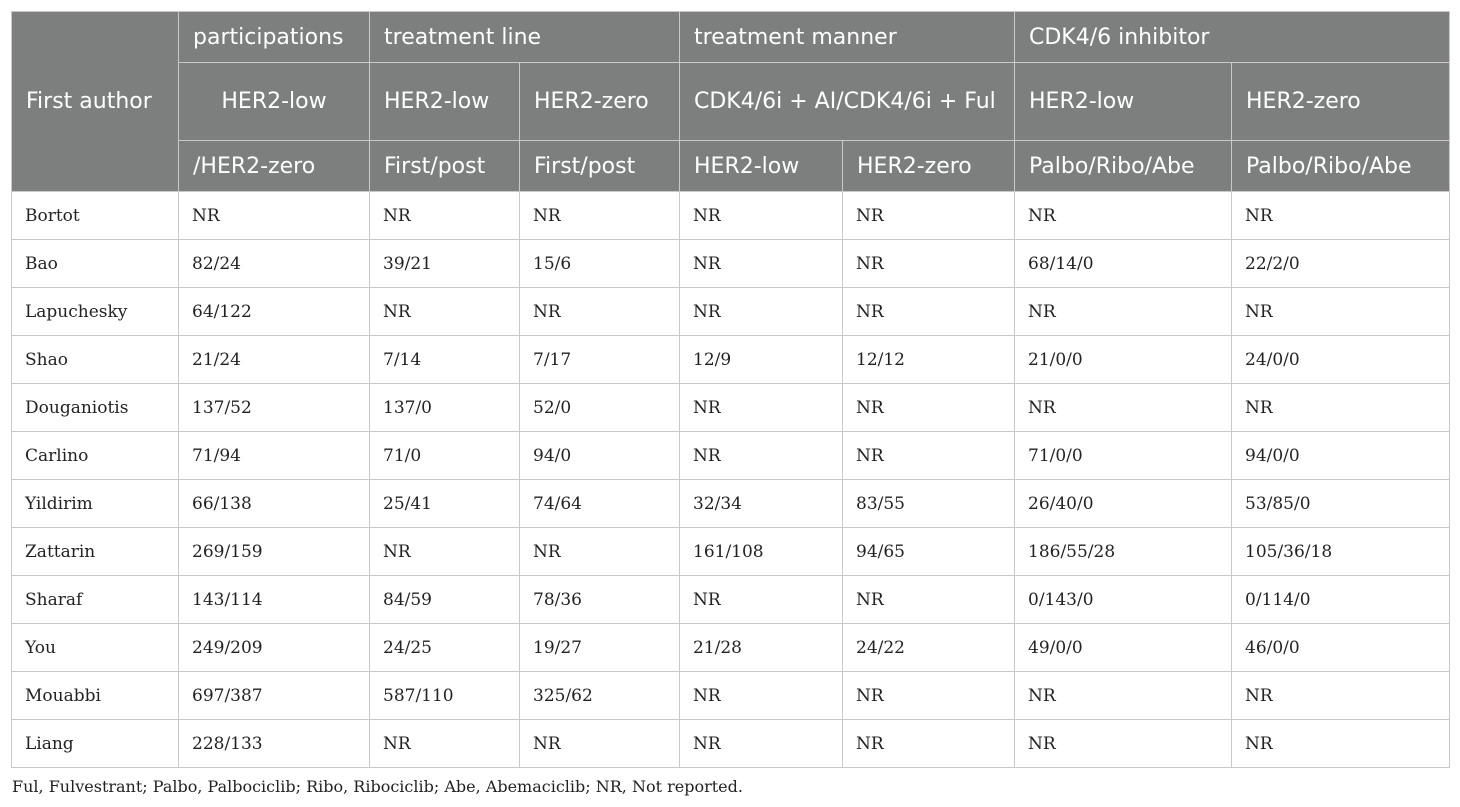  Describe the element at coordinates (599, 263) in the screenshot. I see `cell-line-her2-zero: 15/6` at that location.